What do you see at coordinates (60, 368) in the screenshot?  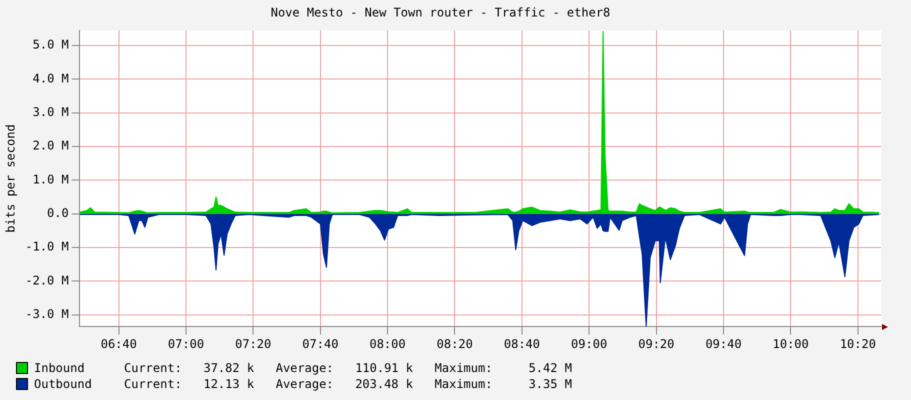 I see `legend-label: Inbound` at bounding box center [60, 368].